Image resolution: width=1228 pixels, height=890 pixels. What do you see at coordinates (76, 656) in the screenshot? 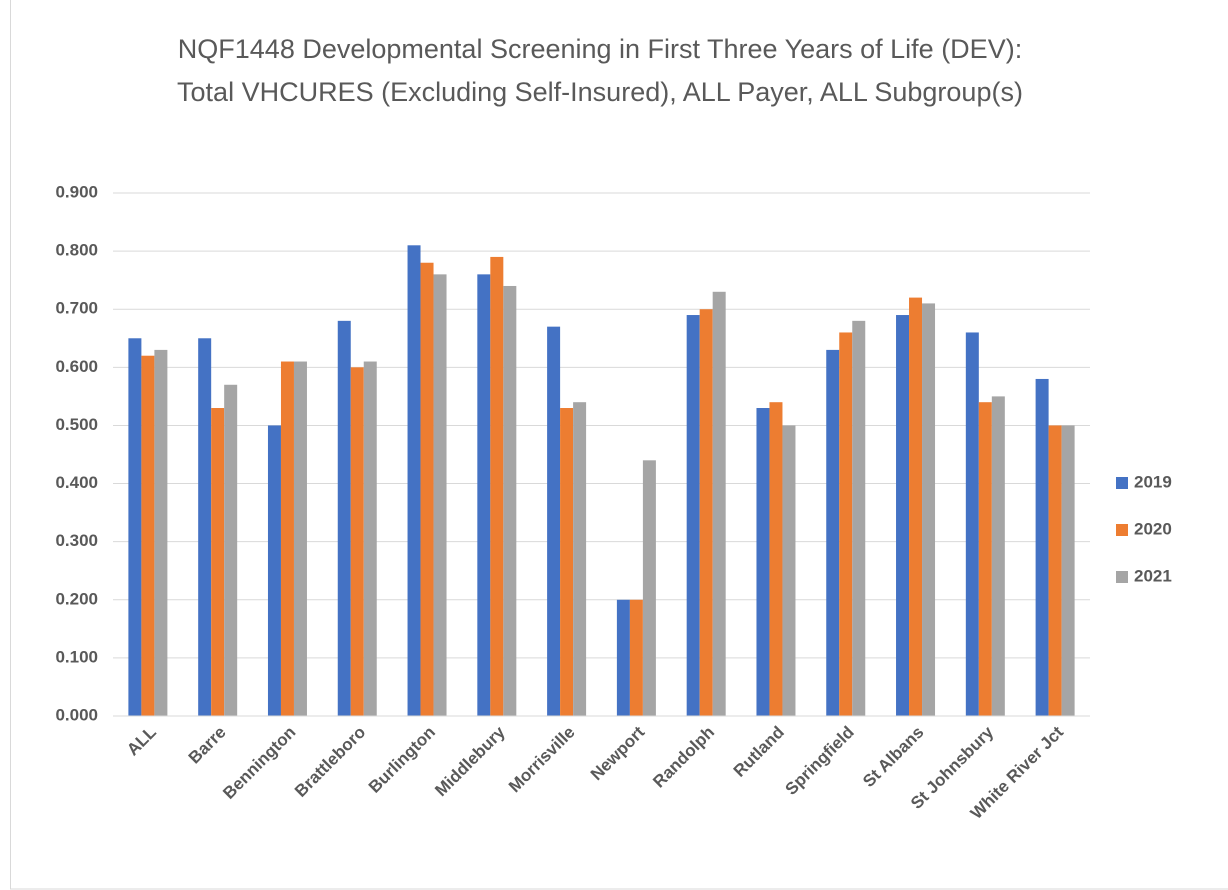
I see `y-tick-label: 0.100` at bounding box center [76, 656].